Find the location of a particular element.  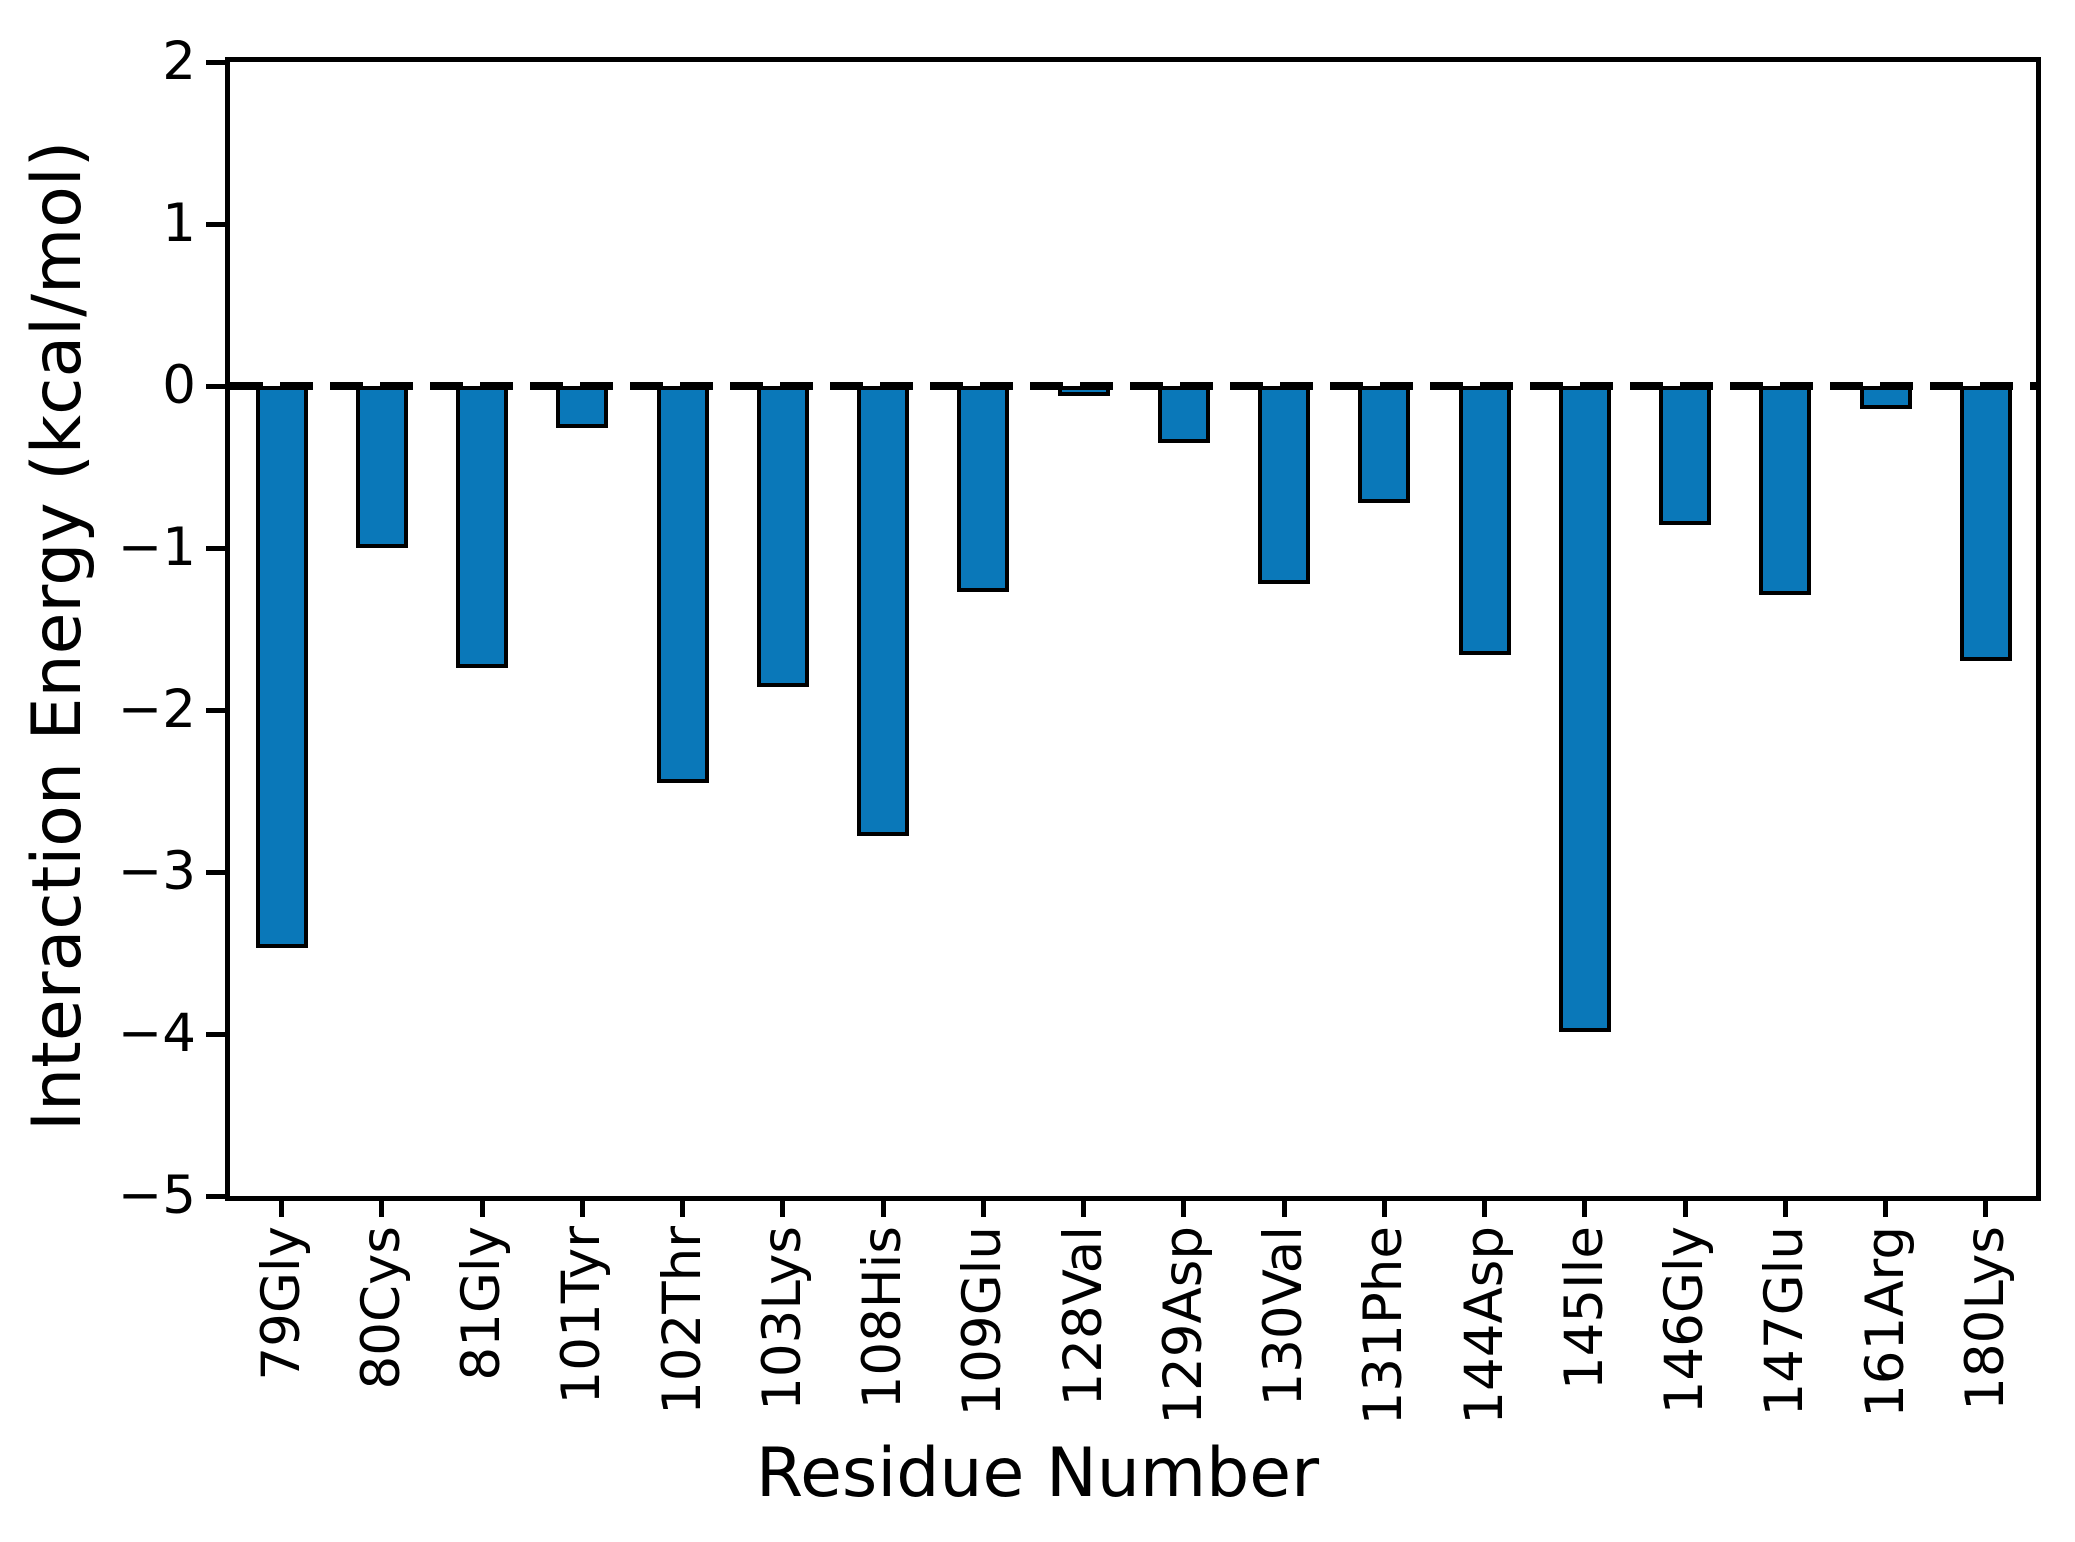

x-tick-79Gly is located at coordinates (281, 1207).